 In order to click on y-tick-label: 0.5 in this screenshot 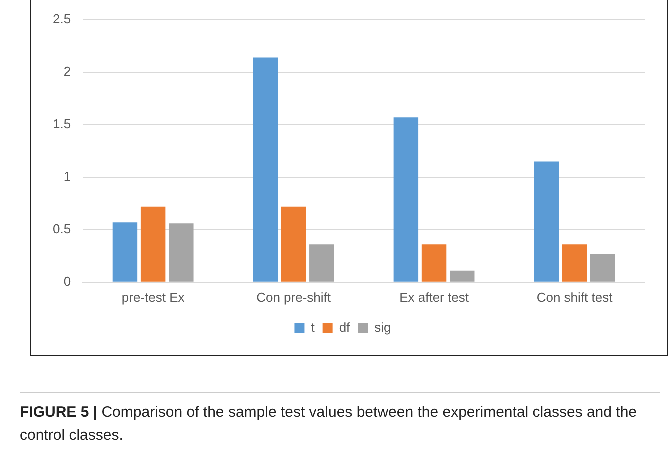, I will do `click(62, 229)`.